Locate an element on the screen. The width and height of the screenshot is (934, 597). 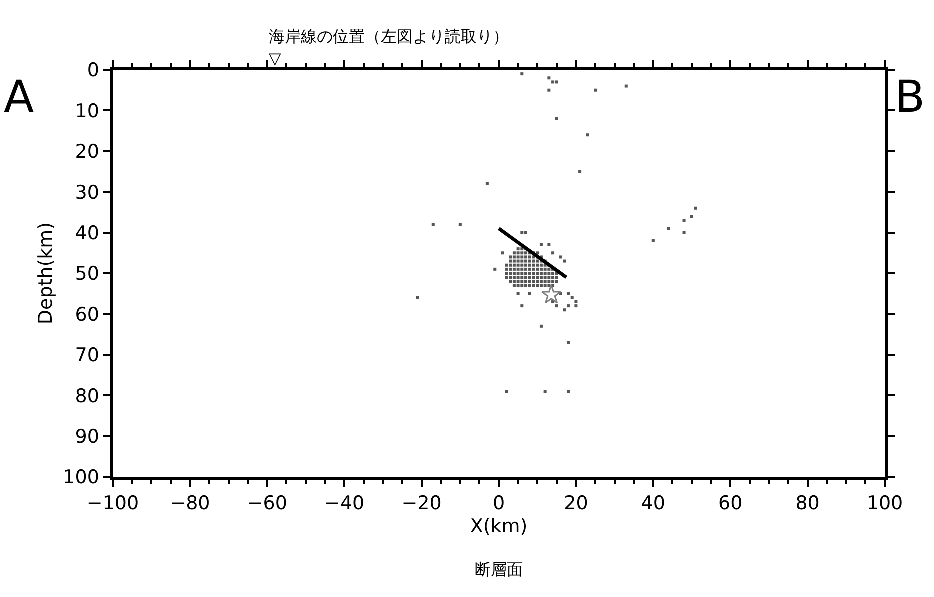
x-tick-label: 0 is located at coordinates (499, 503).